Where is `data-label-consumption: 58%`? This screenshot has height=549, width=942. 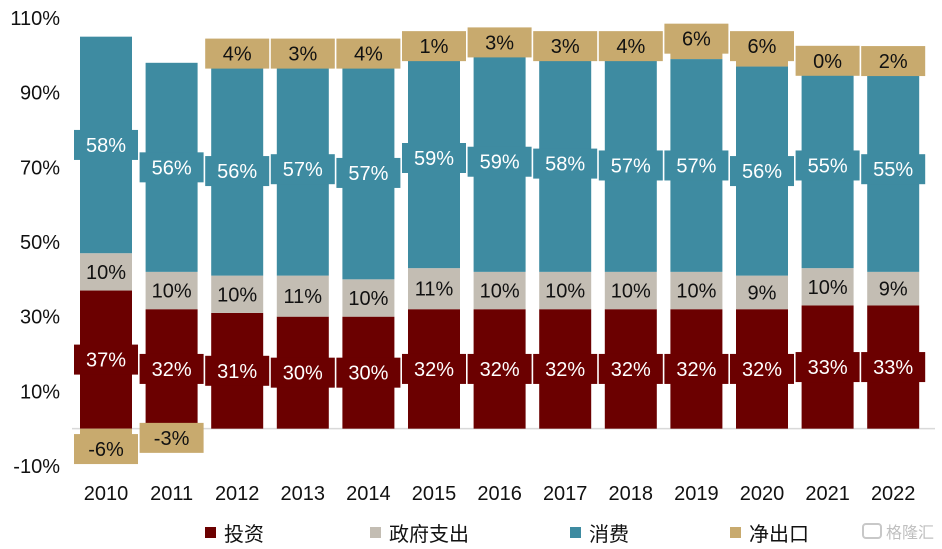 data-label-consumption: 58% is located at coordinates (565, 165).